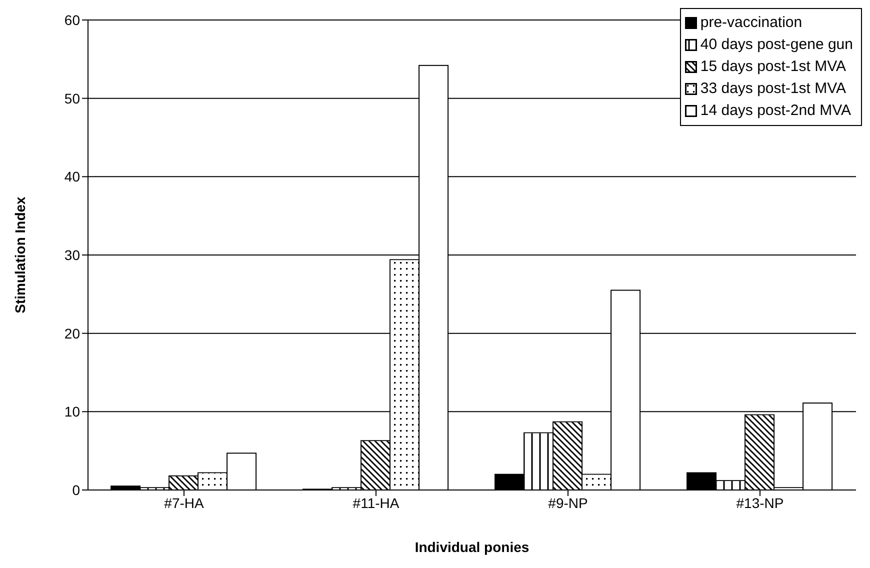  Describe the element at coordinates (773, 67) in the screenshot. I see `legend-label: 15 days post-1st MVA` at that location.